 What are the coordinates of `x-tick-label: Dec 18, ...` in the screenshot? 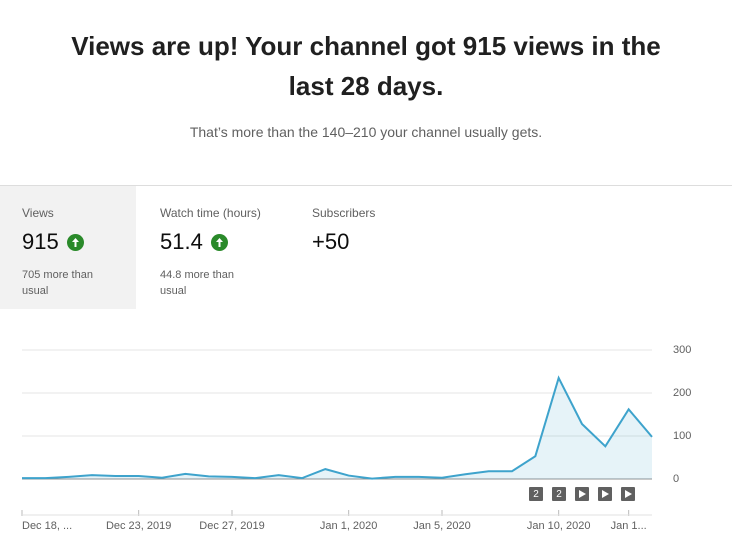 It's located at (47, 526).